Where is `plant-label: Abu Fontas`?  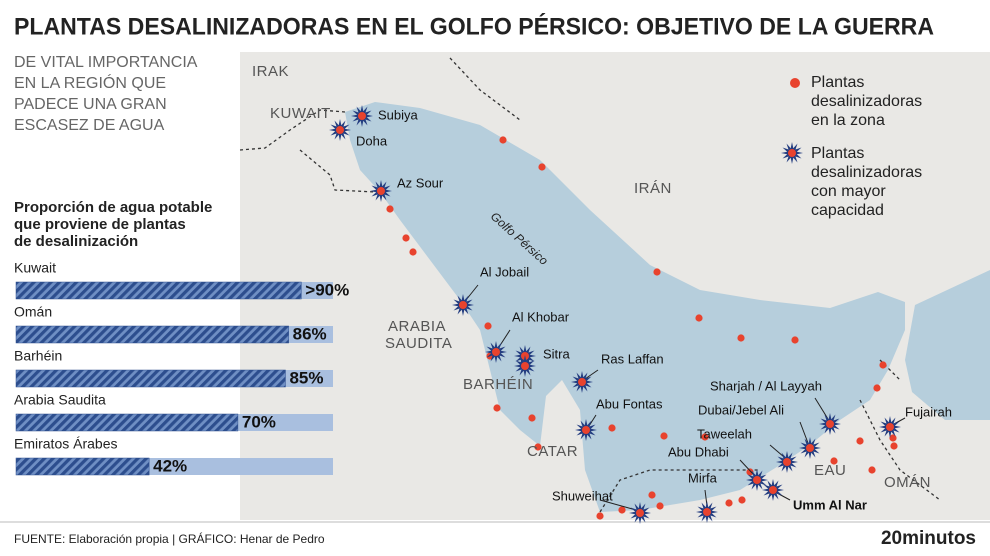
plant-label: Abu Fontas is located at coordinates (629, 403).